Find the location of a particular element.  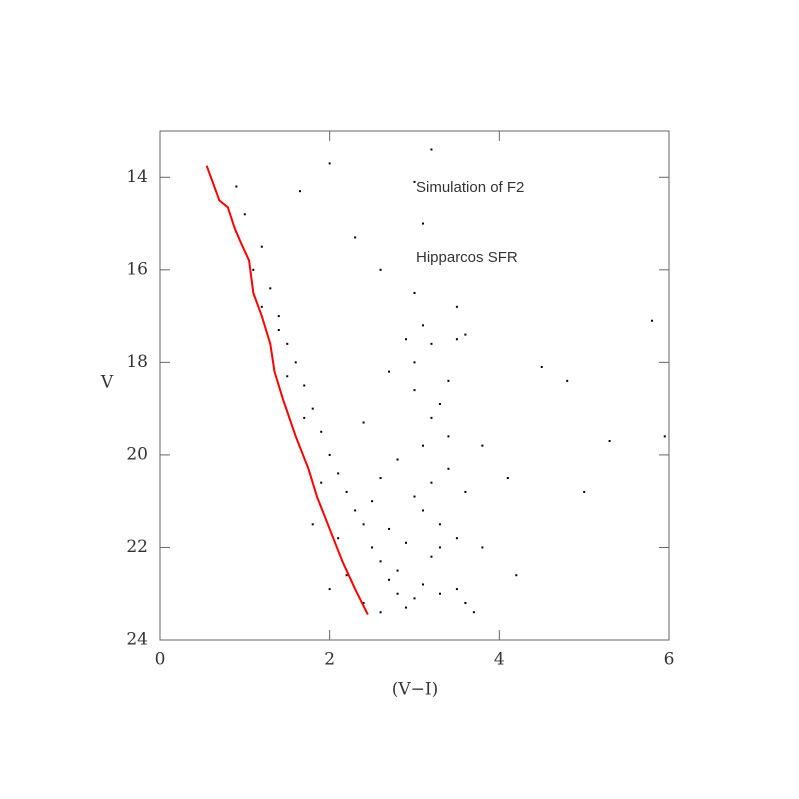

x-tick-label: 6 is located at coordinates (669, 660).